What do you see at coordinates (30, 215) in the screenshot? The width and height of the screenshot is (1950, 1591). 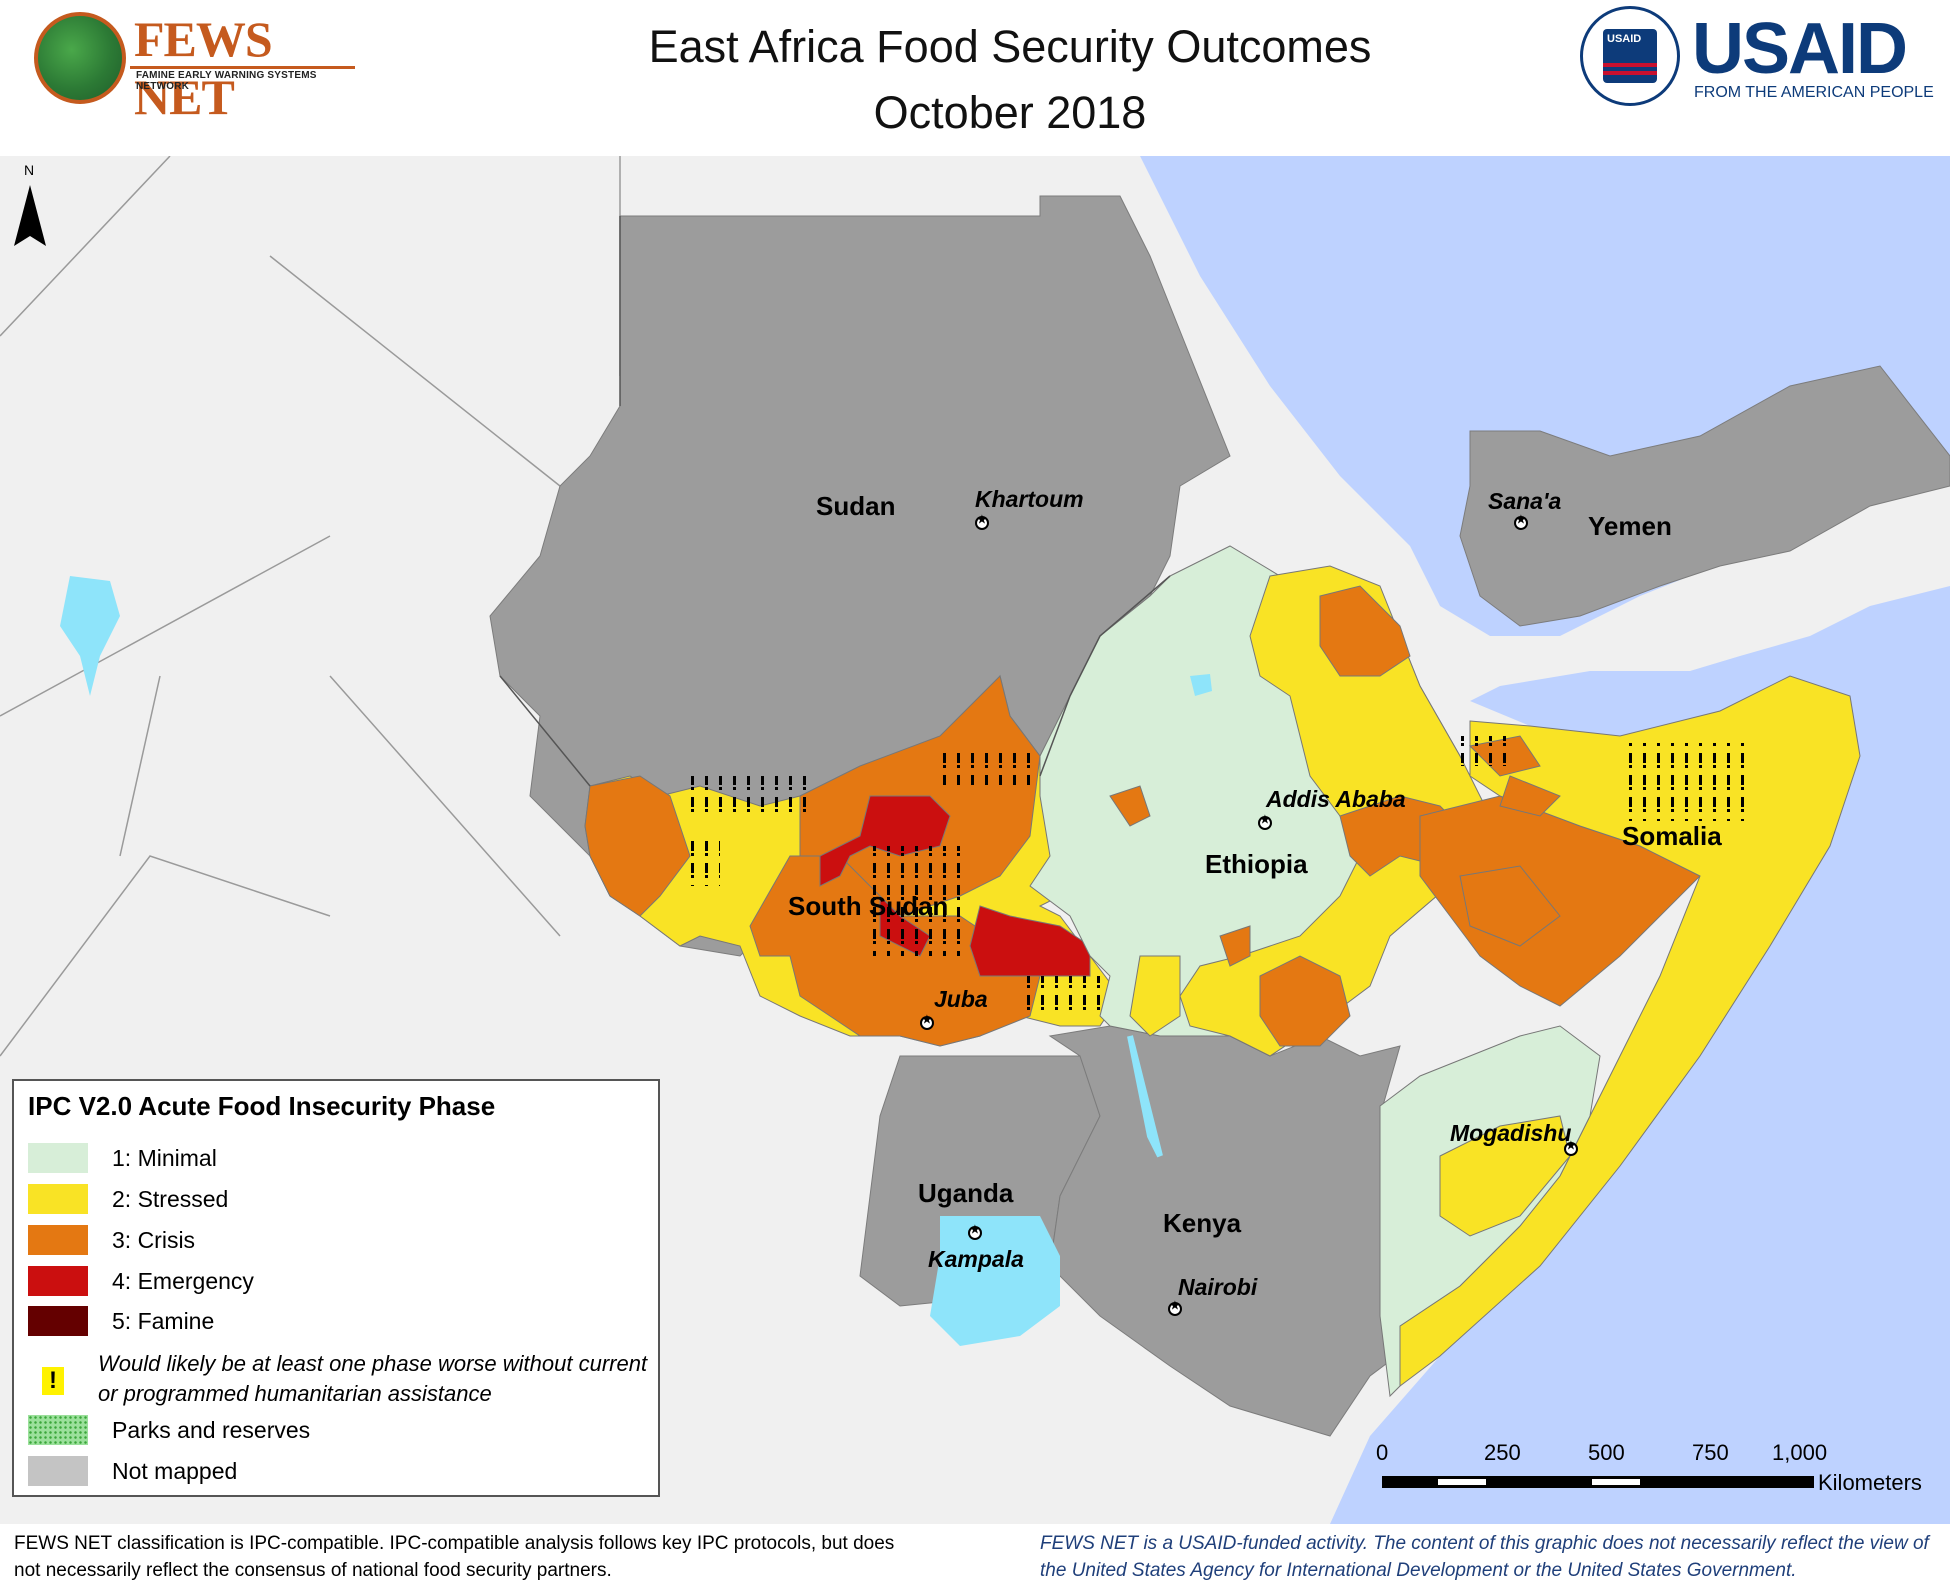 I see `north-arrow-icon` at bounding box center [30, 215].